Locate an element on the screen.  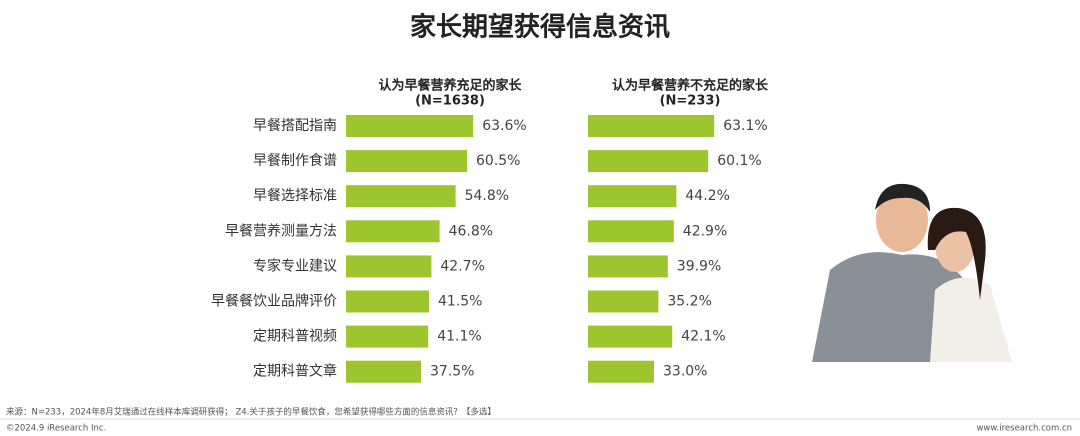
panel-title: 认为早餐营养不充足的家长 is located at coordinates (690, 86).